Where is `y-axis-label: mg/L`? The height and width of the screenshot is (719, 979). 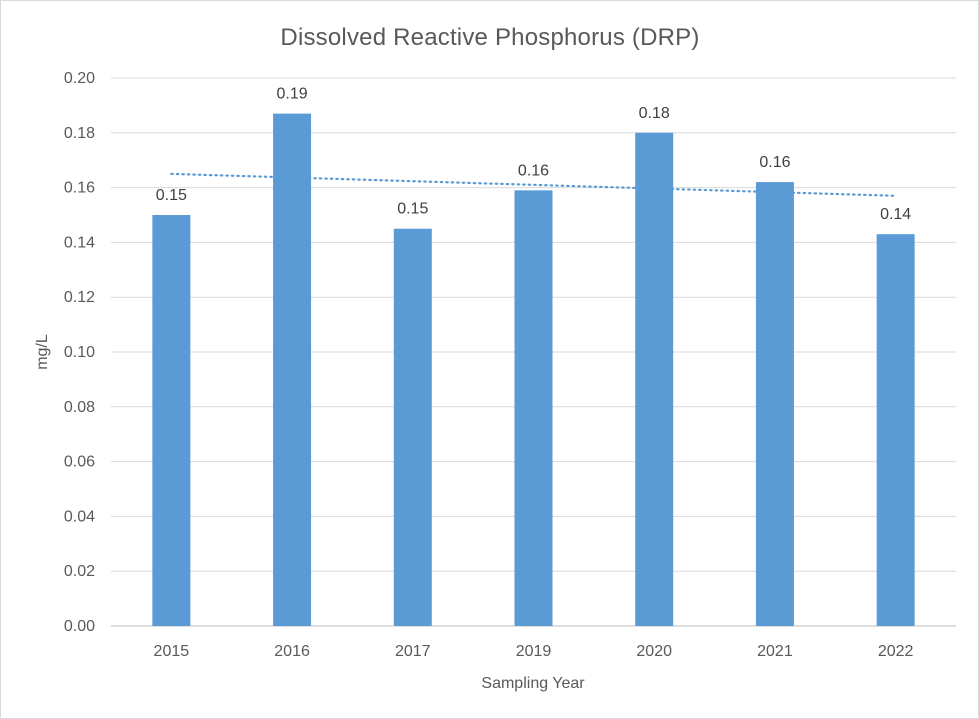
y-axis-label: mg/L is located at coordinates (42, 352).